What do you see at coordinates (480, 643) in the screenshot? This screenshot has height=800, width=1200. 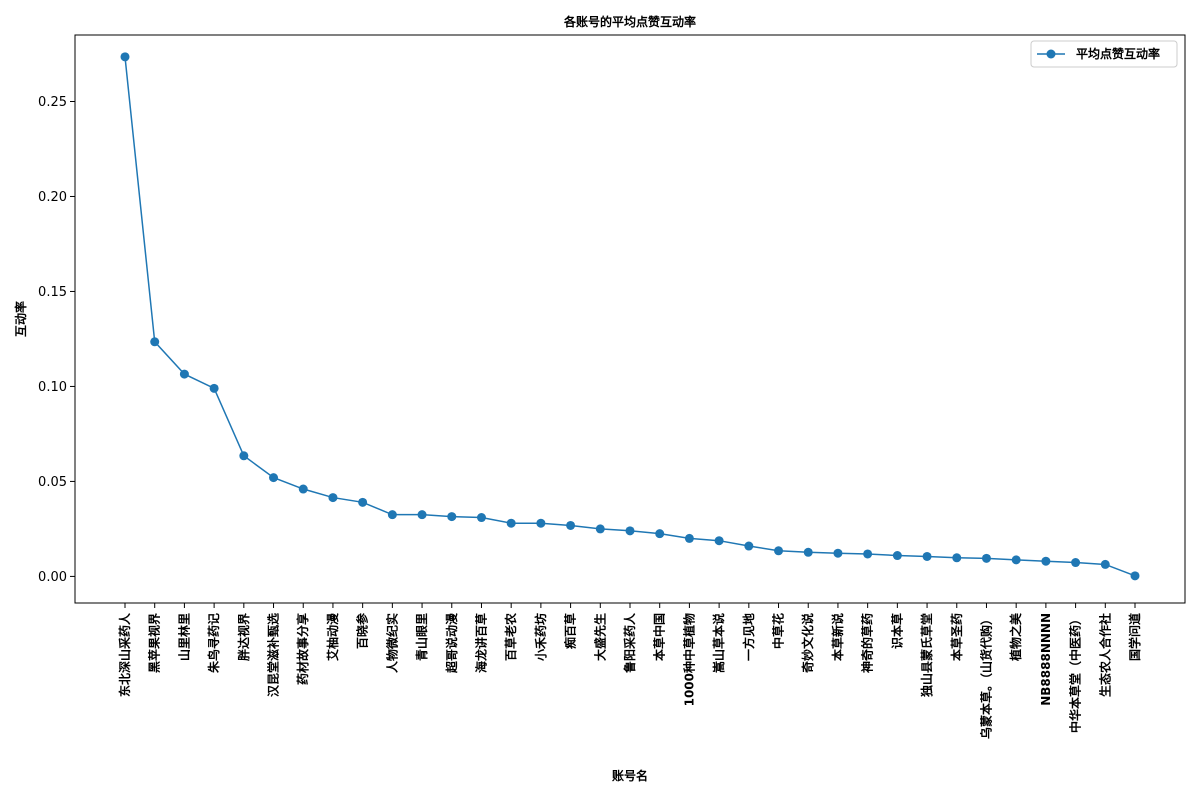 I see `x-tick-label: 海龙讲百草` at bounding box center [480, 643].